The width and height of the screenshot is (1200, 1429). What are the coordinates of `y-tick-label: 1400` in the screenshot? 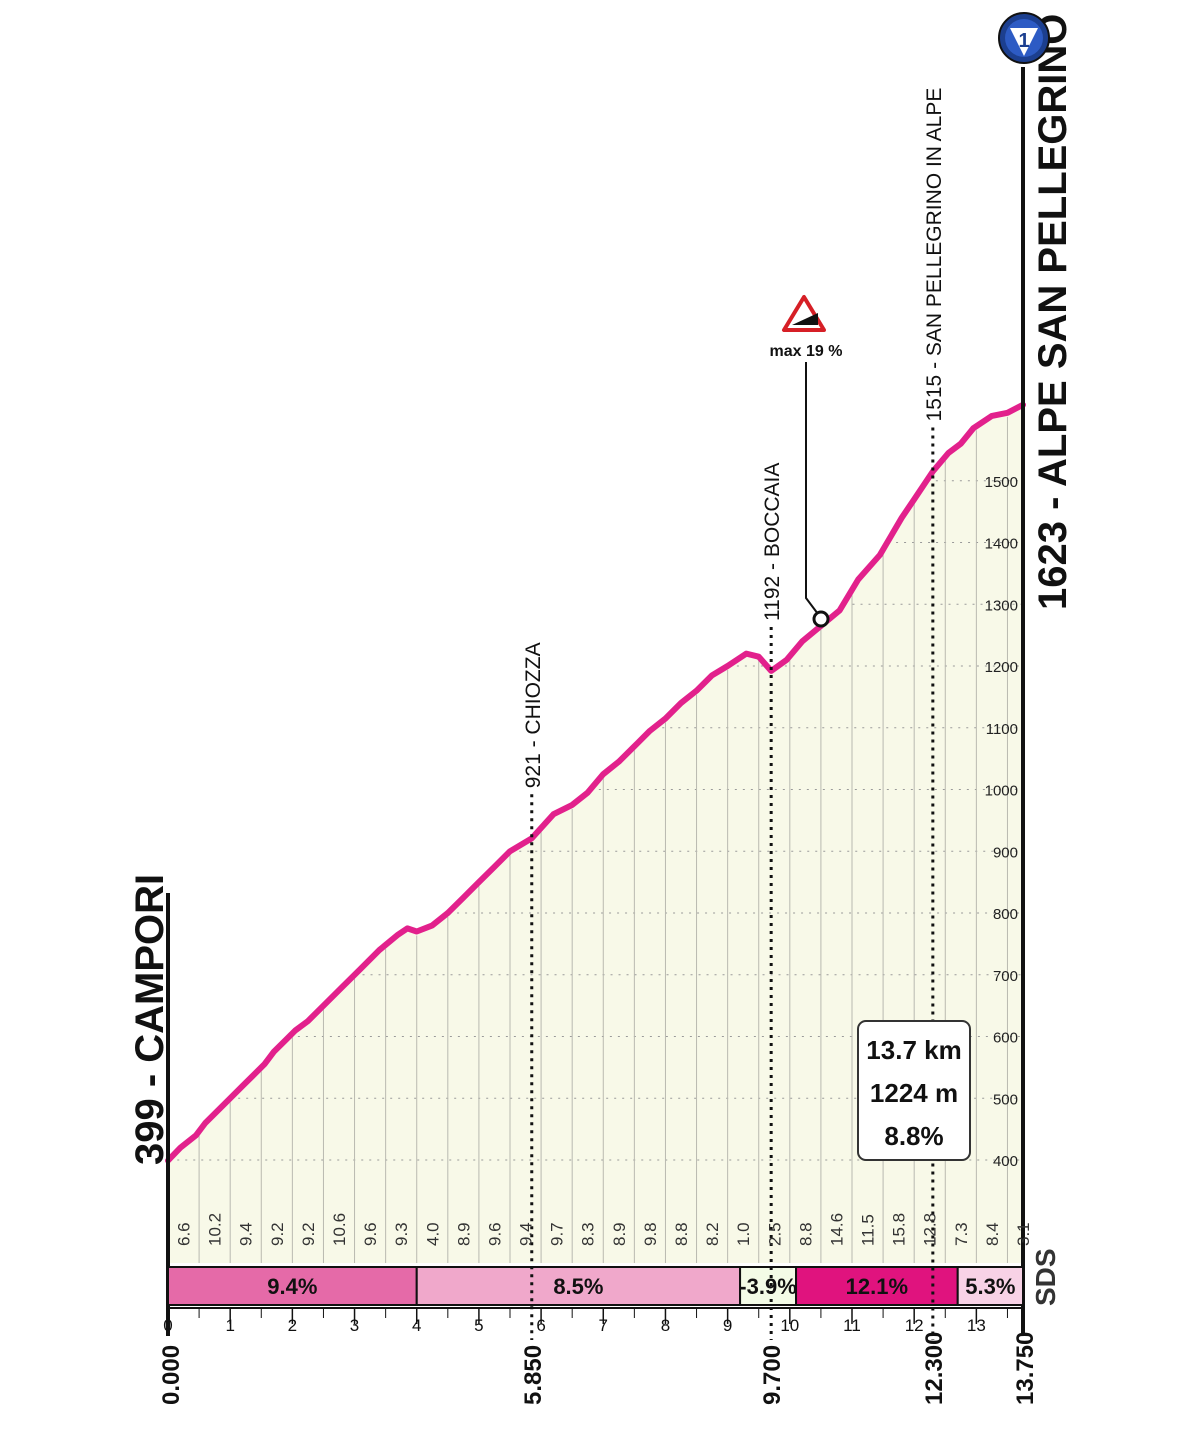 It's located at (1001, 544).